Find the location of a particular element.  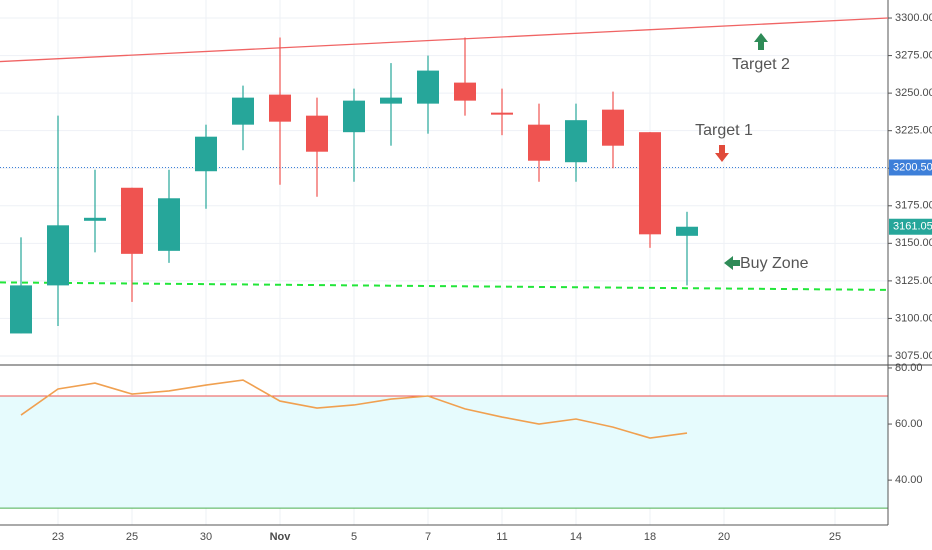

y-tick-label: 3125.00 is located at coordinates (913, 281).